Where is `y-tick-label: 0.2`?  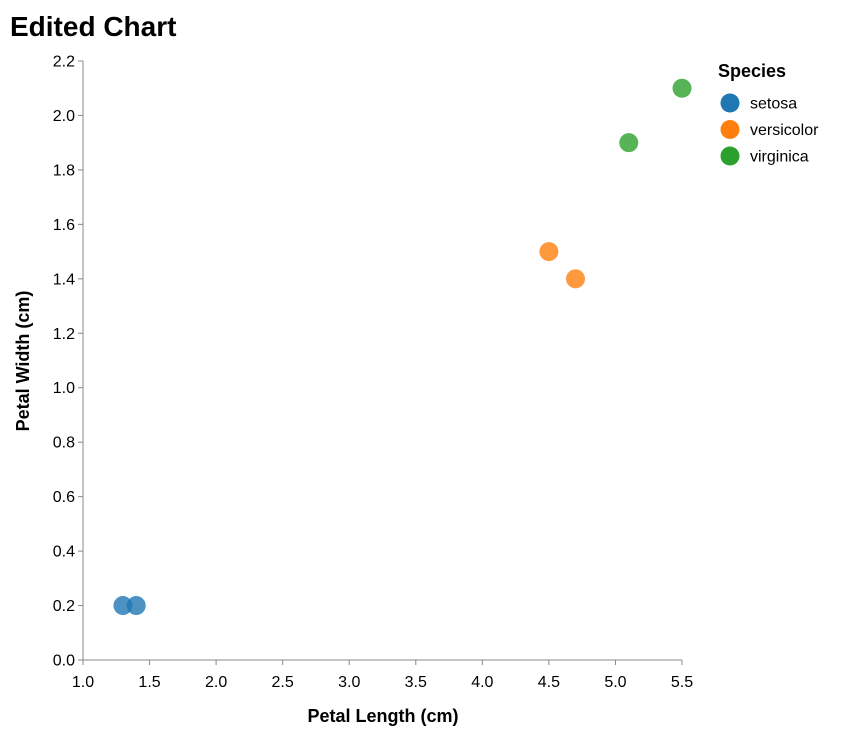
y-tick-label: 0.2 is located at coordinates (64, 606).